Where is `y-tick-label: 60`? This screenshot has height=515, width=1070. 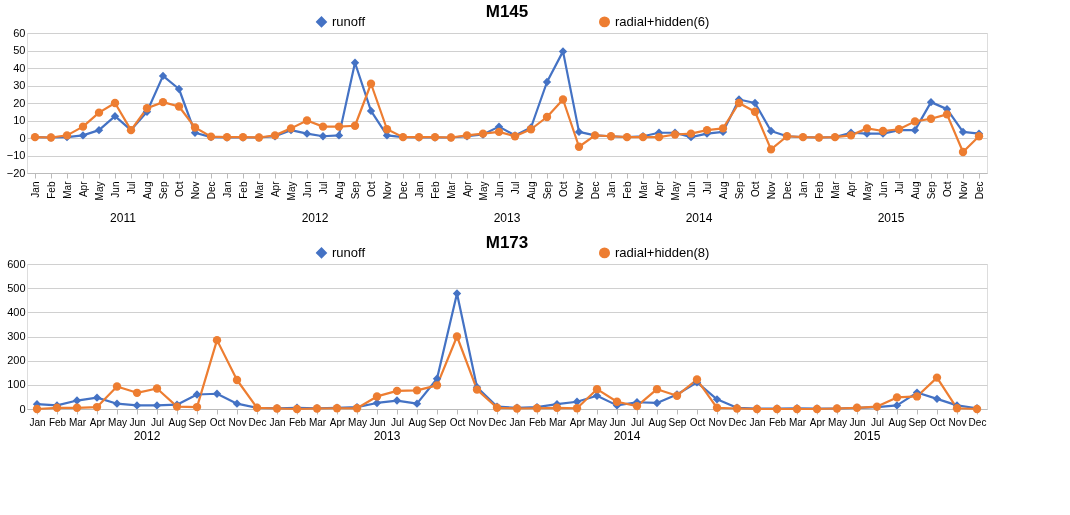
y-tick-label: 60 is located at coordinates (19, 32).